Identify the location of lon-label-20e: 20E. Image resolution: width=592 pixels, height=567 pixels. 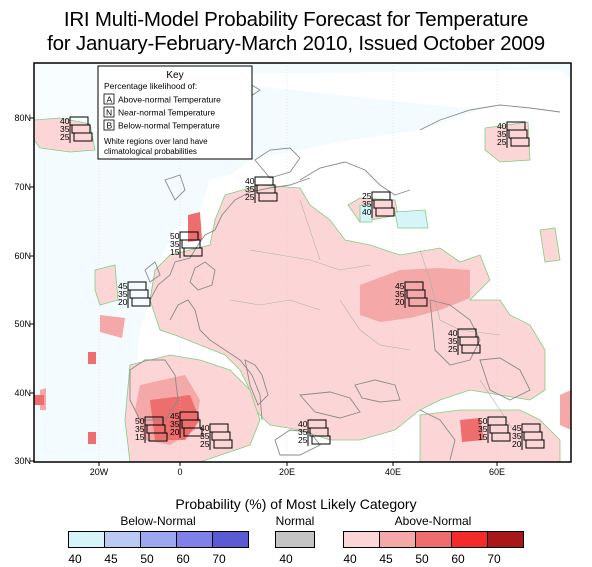
(287, 472).